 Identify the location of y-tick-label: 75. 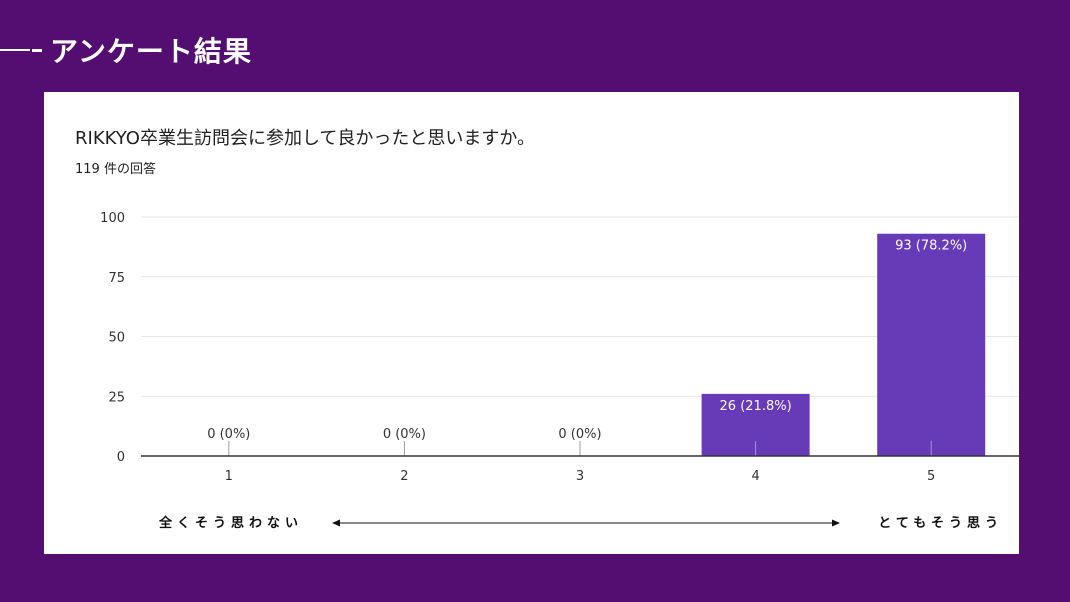
(116, 278).